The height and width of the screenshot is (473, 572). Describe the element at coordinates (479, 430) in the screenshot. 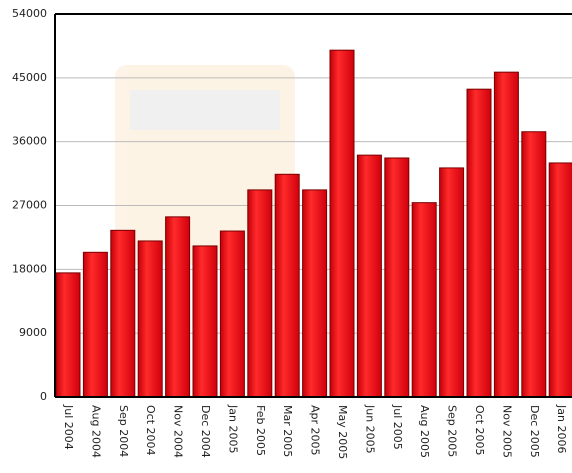

I see `x-tick-label: Oct 2005` at that location.